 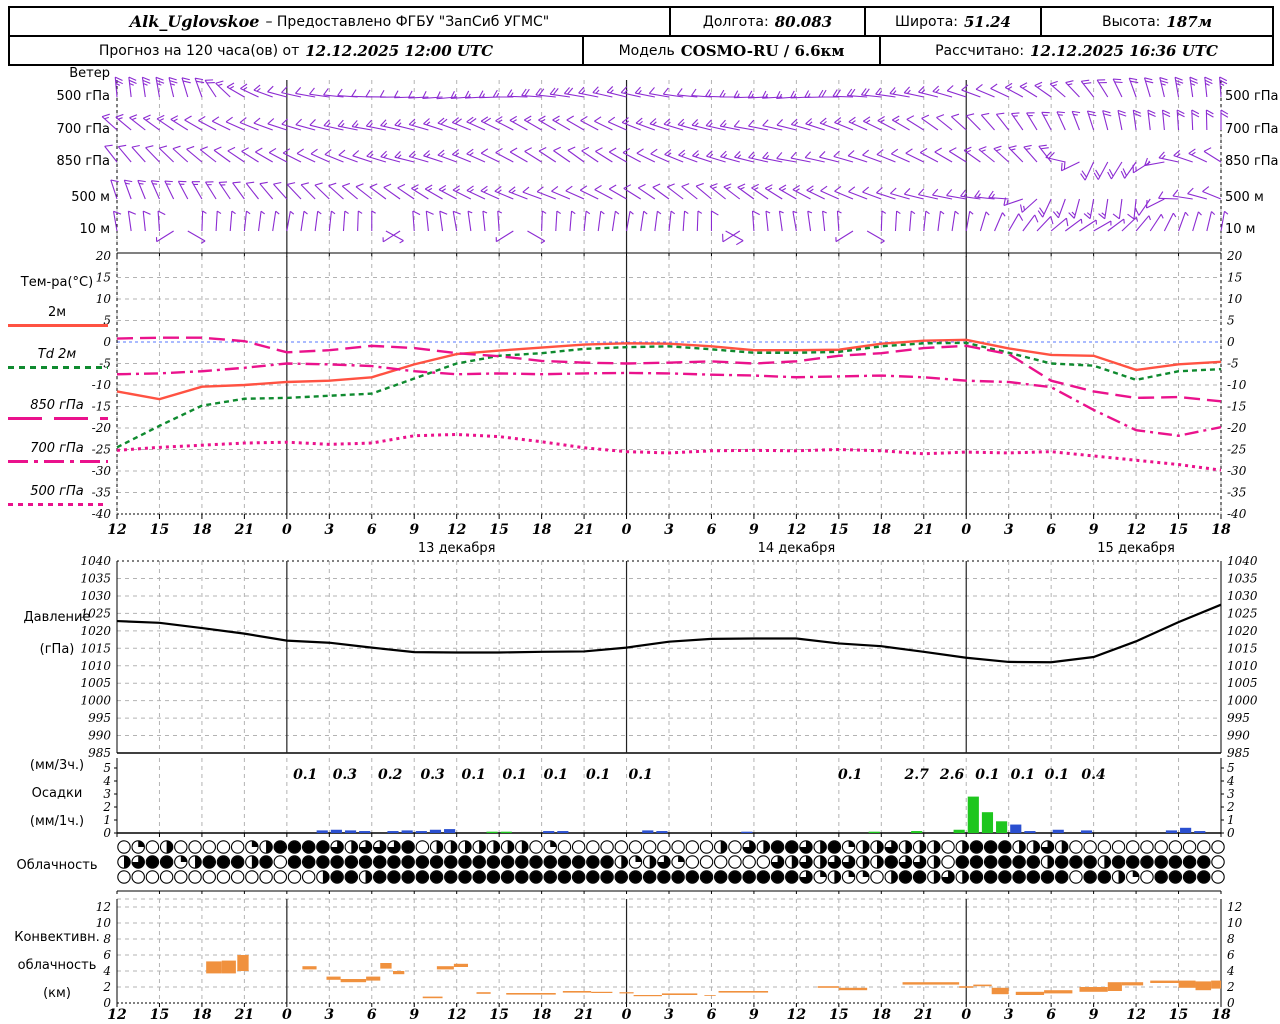 What do you see at coordinates (57, 282) in the screenshot?
I see `temp-title: Тем-ра(°C)` at bounding box center [57, 282].